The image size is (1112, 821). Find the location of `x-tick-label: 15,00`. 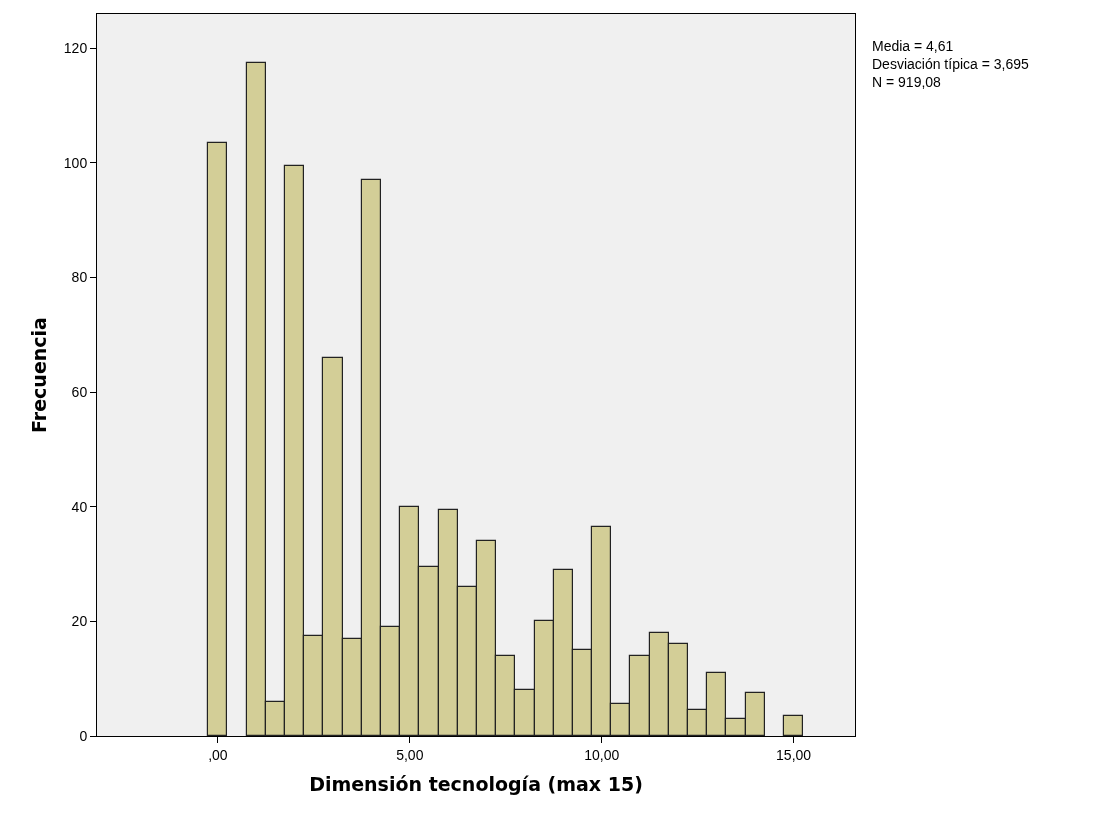

x-tick-label: 15,00 is located at coordinates (794, 754).